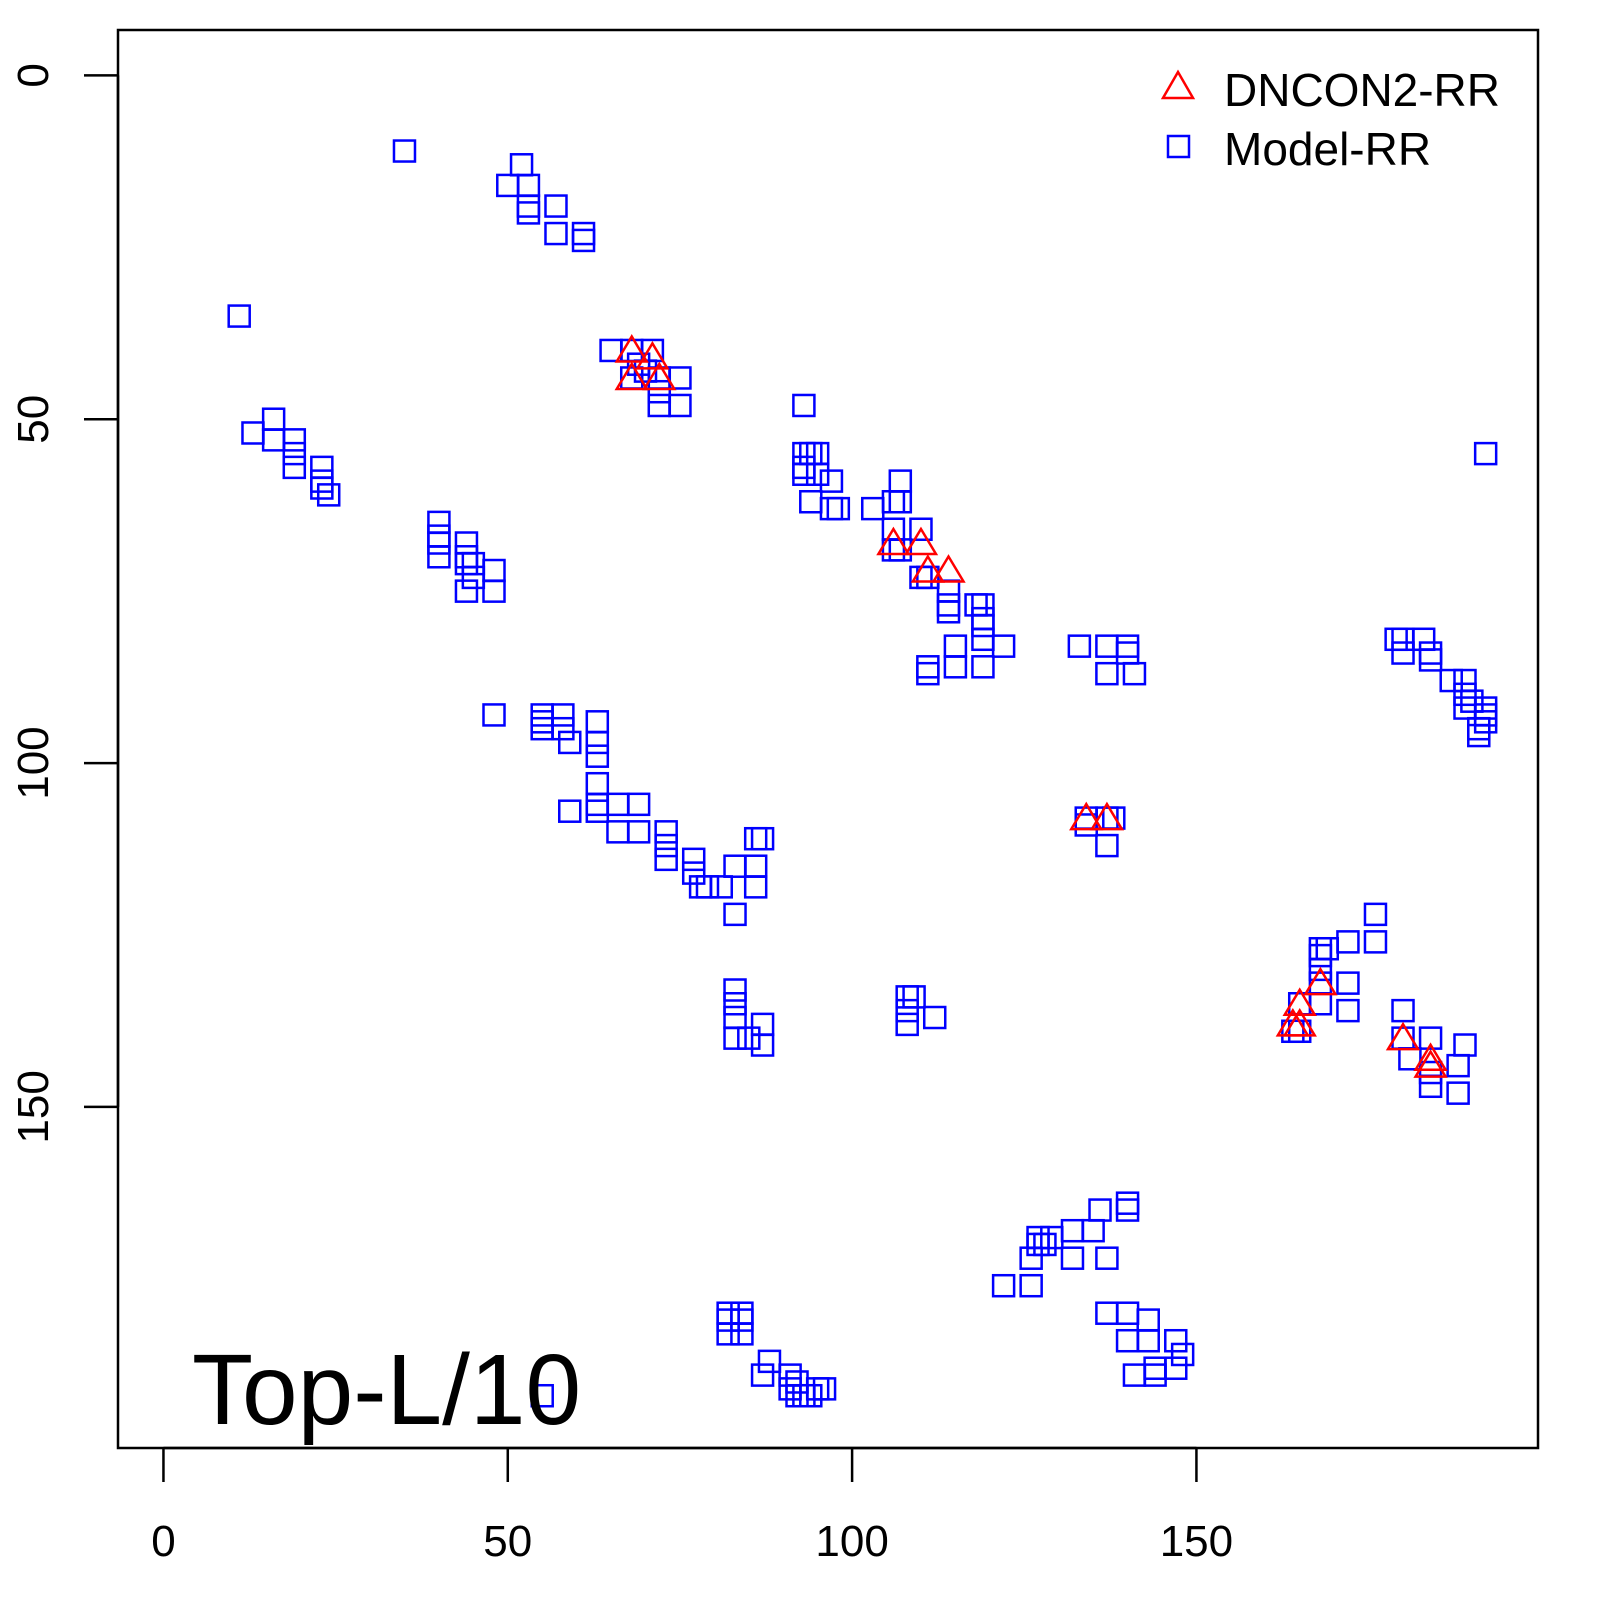 Image resolution: width=1600 pixels, height=1600 pixels. I want to click on y-tick-label: 150, so click(33, 1106).